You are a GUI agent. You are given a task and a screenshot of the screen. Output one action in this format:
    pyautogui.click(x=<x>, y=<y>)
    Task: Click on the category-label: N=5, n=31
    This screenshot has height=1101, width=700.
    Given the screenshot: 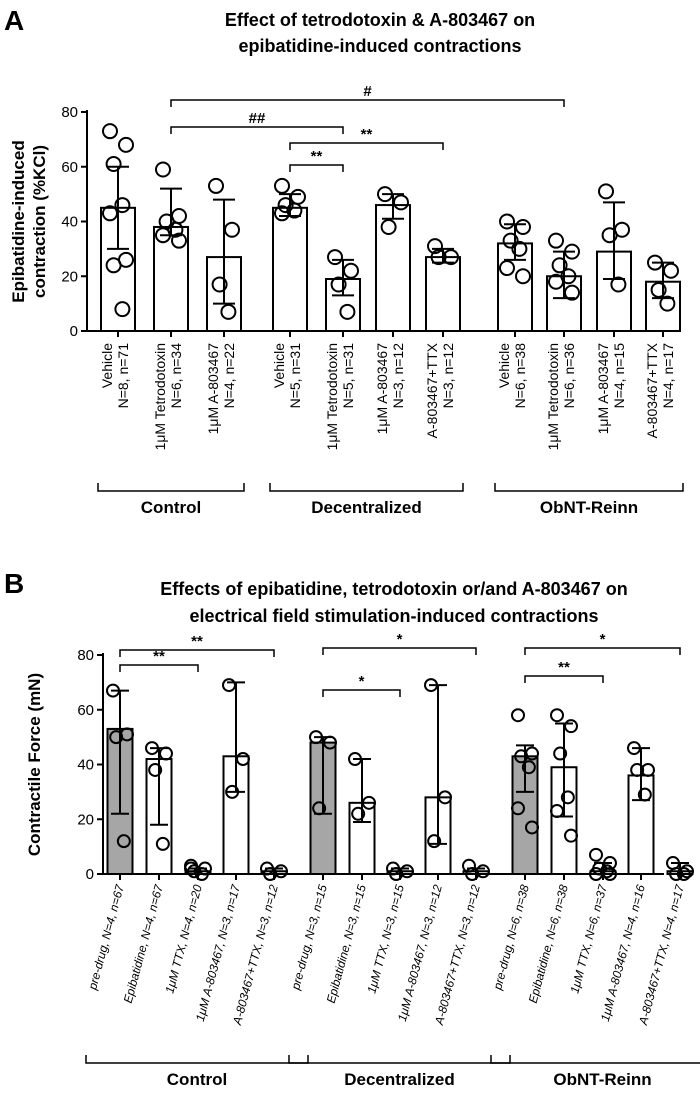 What is the action you would take?
    pyautogui.click(x=295, y=376)
    